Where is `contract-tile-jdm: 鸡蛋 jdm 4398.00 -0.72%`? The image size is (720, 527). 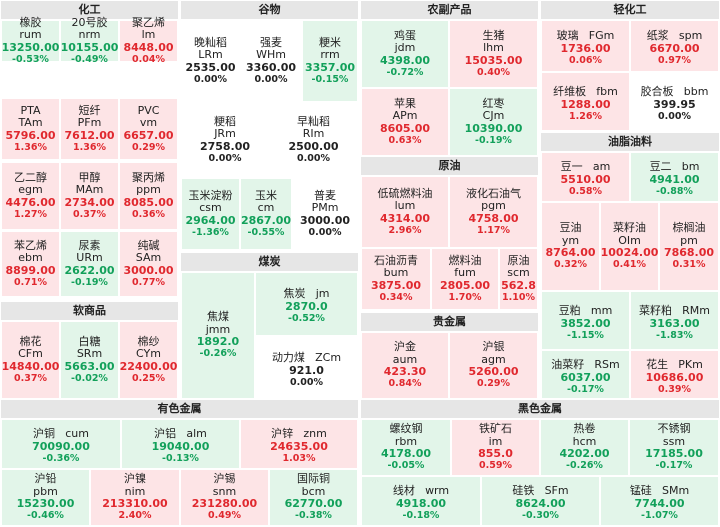
contract-tile-jdm: 鸡蛋 jdm 4398.00 -0.72% is located at coordinates (405, 54).